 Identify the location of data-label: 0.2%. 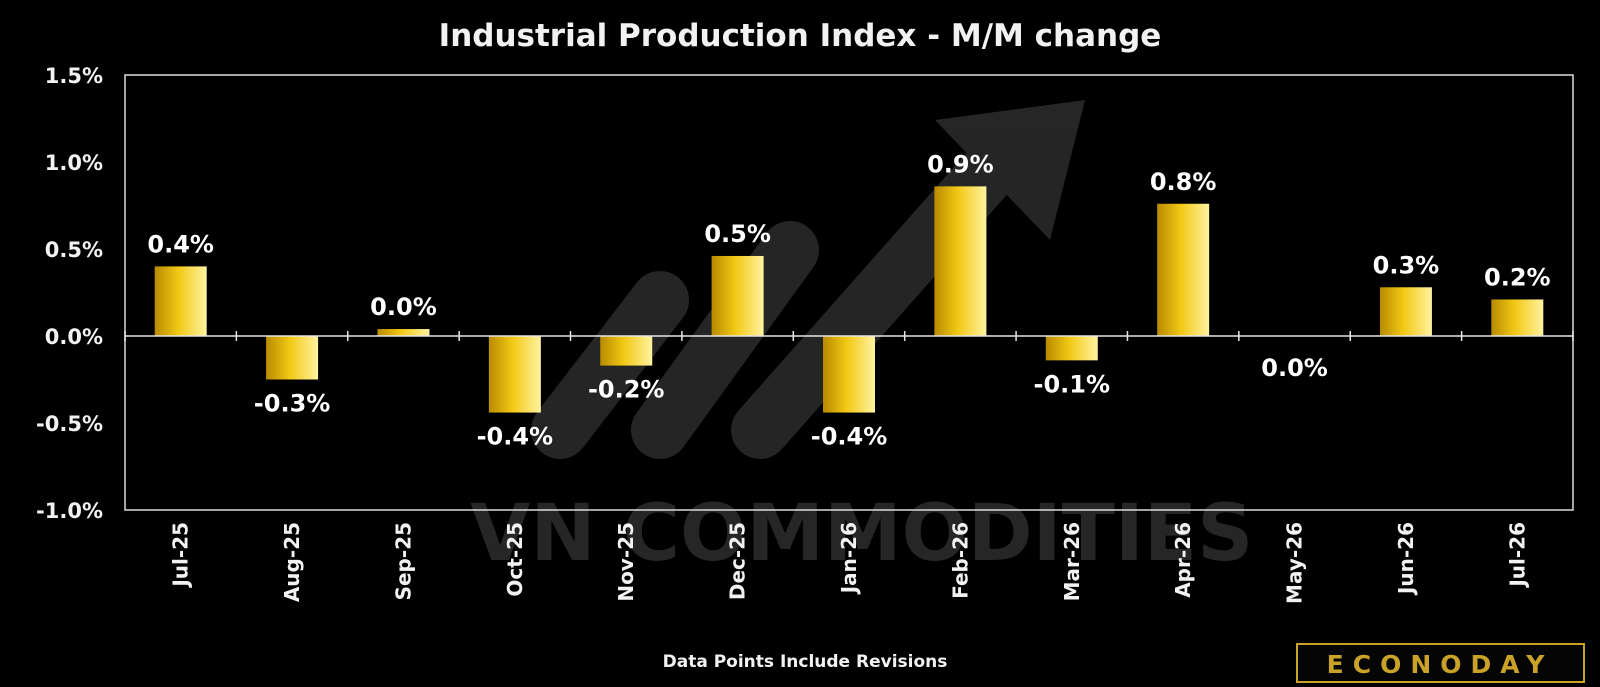
(1517, 277).